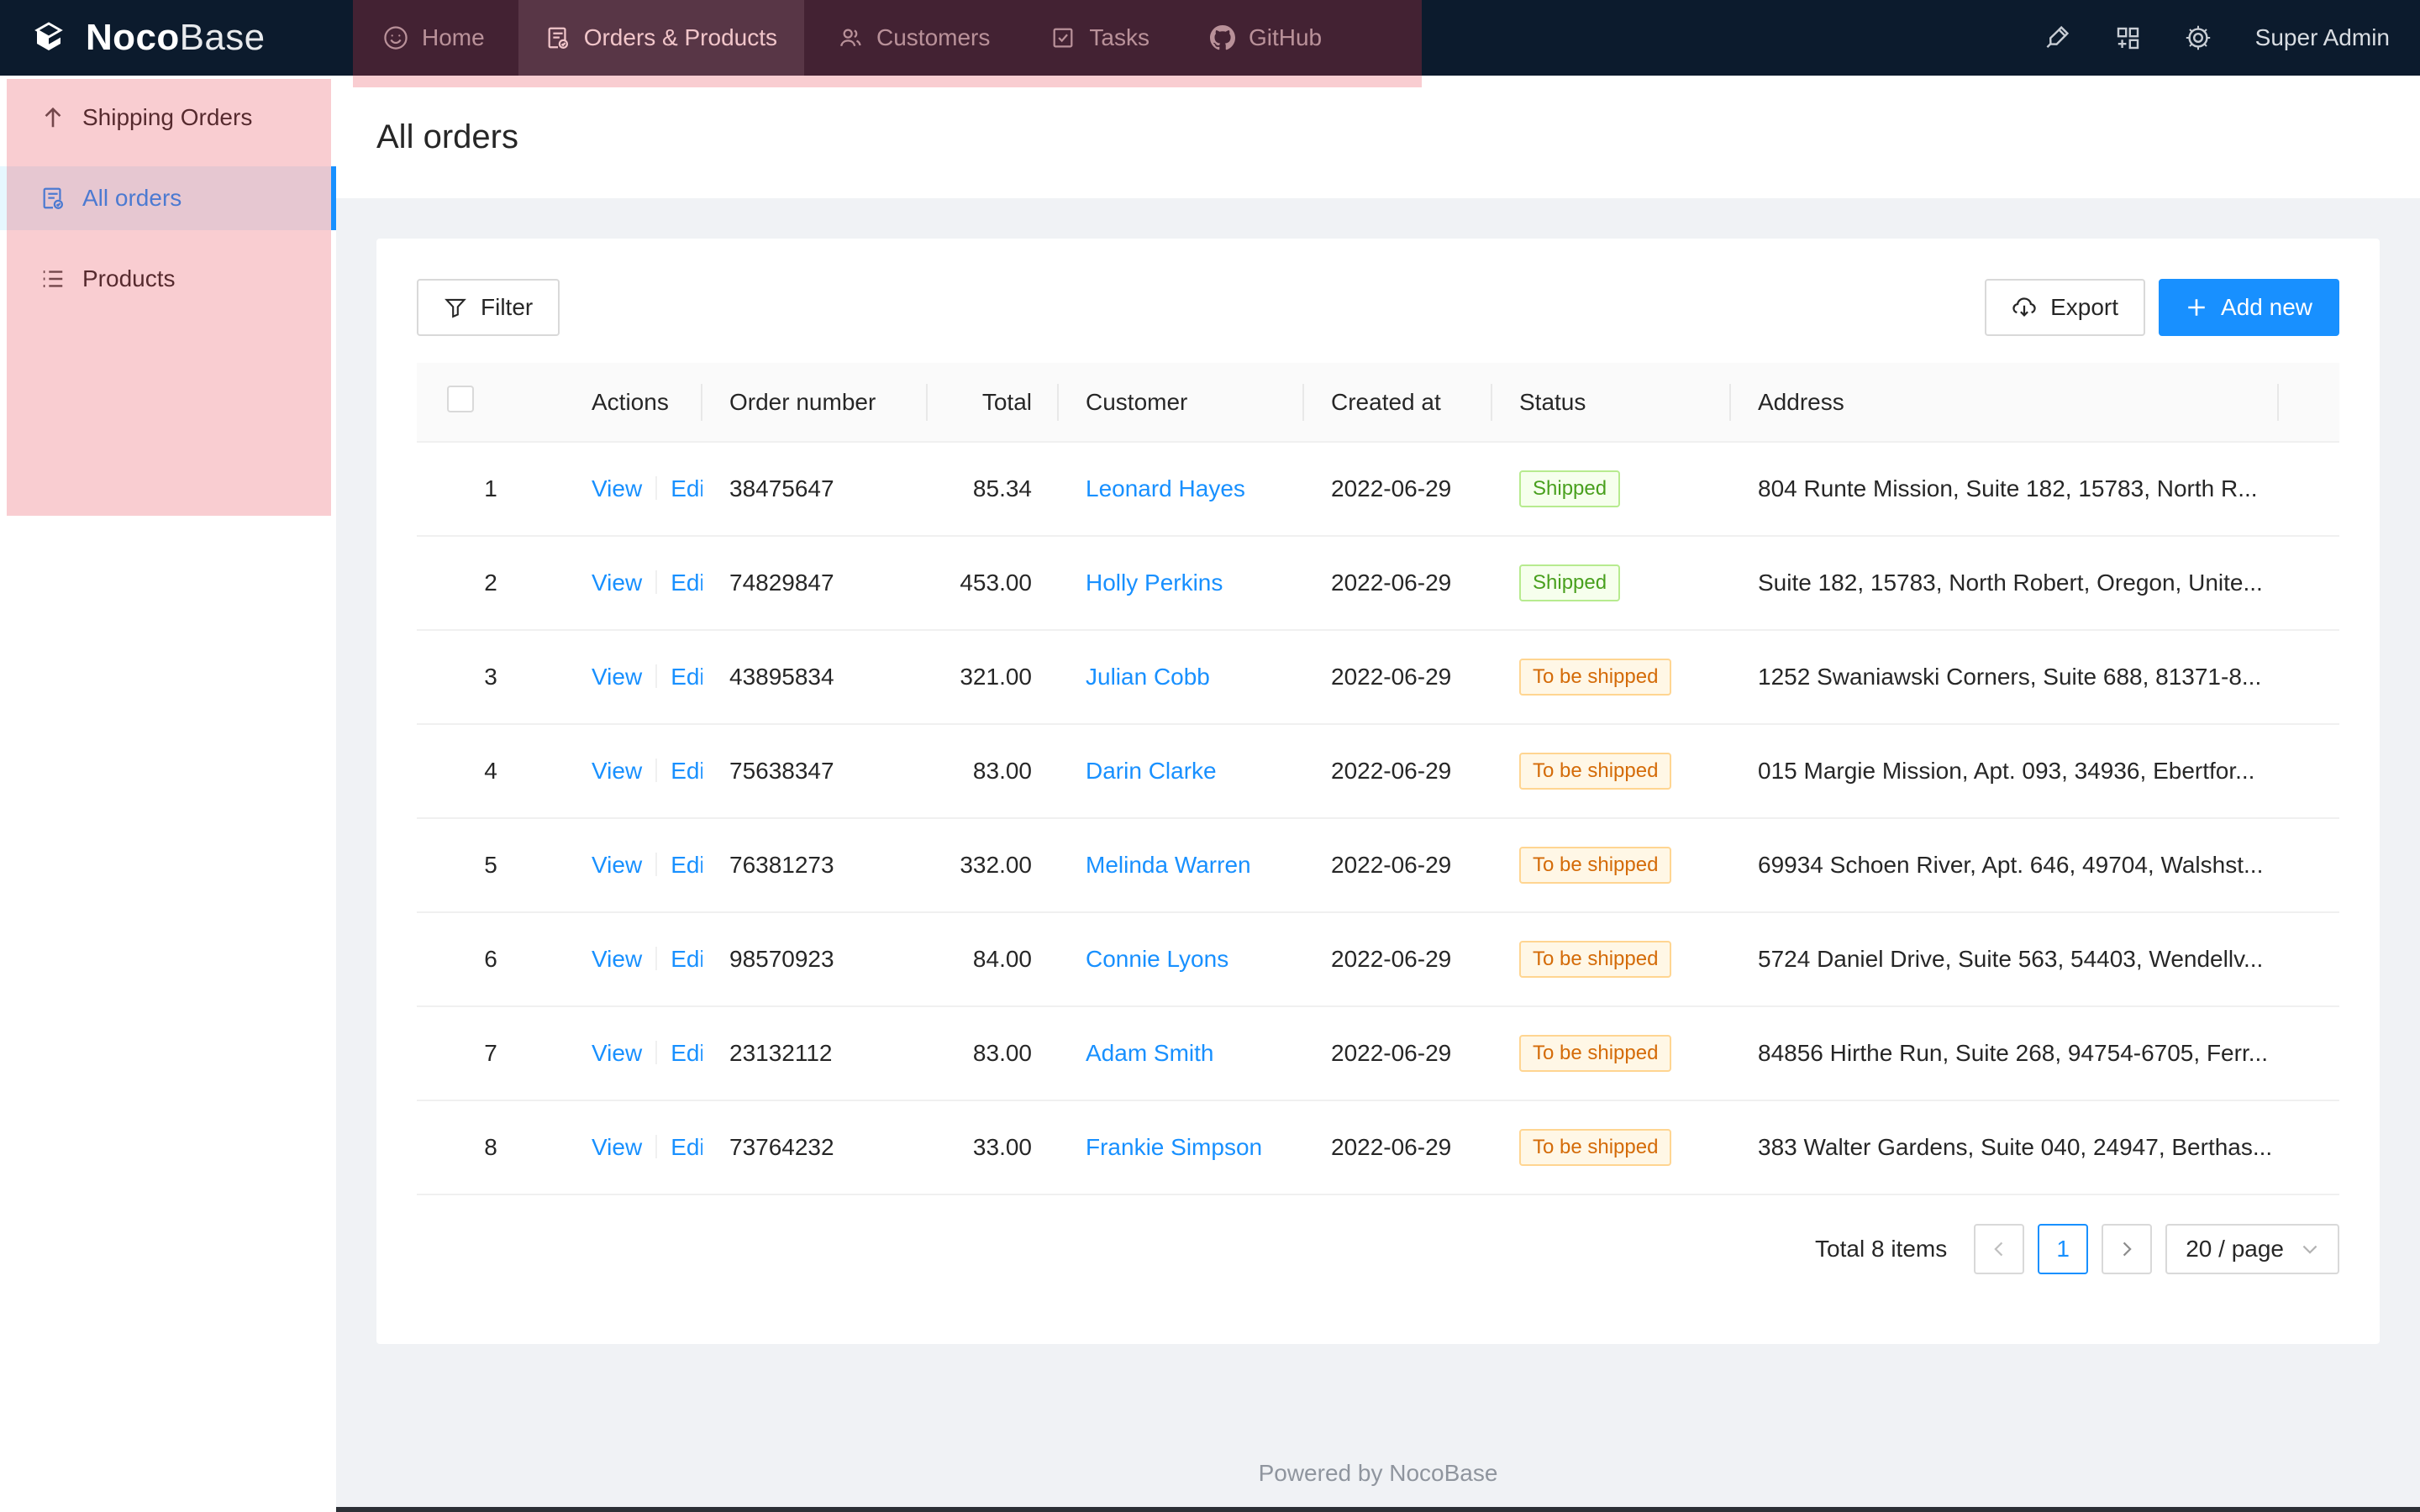  Describe the element at coordinates (2127, 1249) in the screenshot. I see `next-page-button` at that location.